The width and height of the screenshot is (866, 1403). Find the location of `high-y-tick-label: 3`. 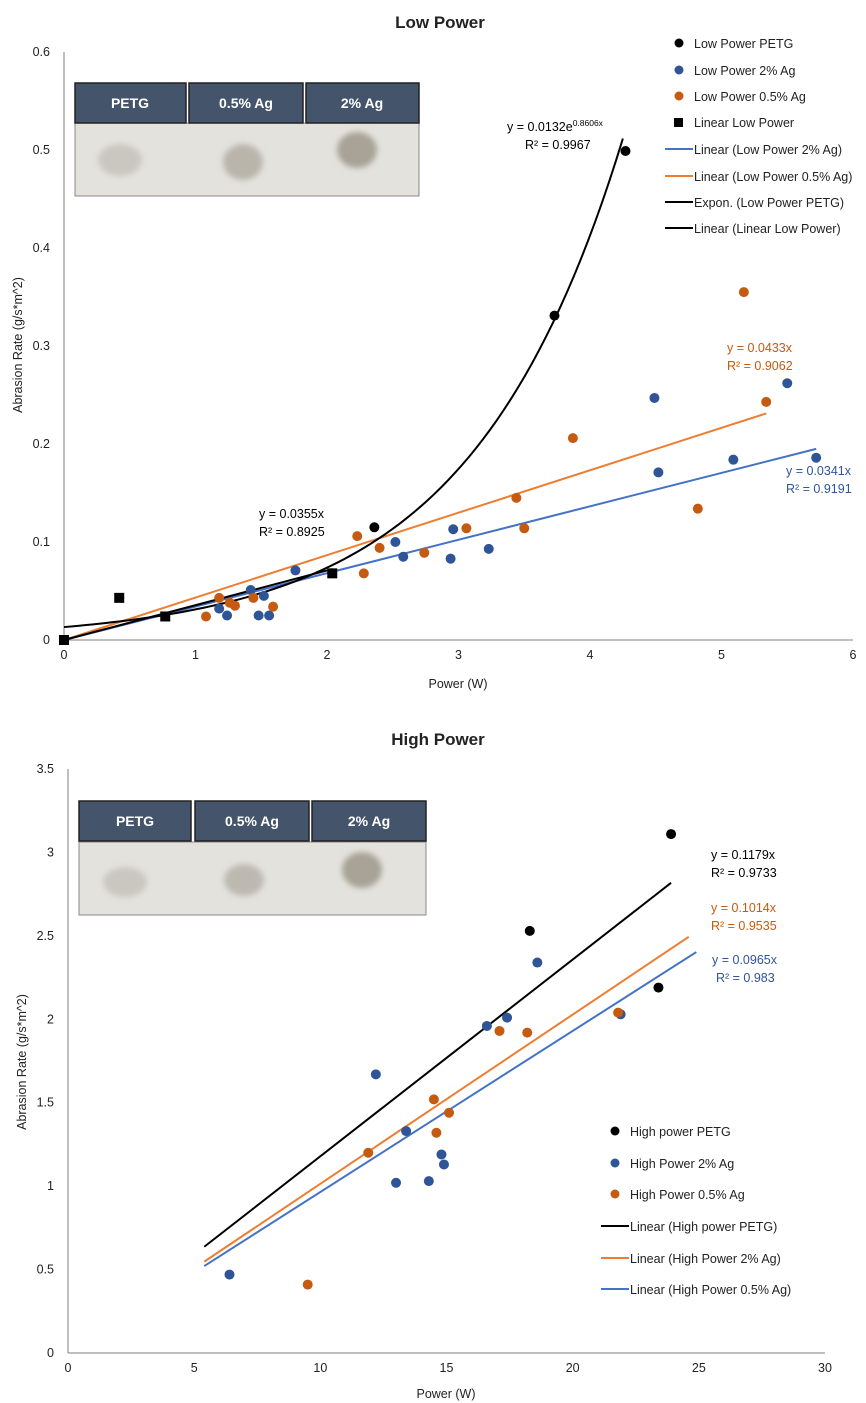

high-y-tick-label: 3 is located at coordinates (50, 852).